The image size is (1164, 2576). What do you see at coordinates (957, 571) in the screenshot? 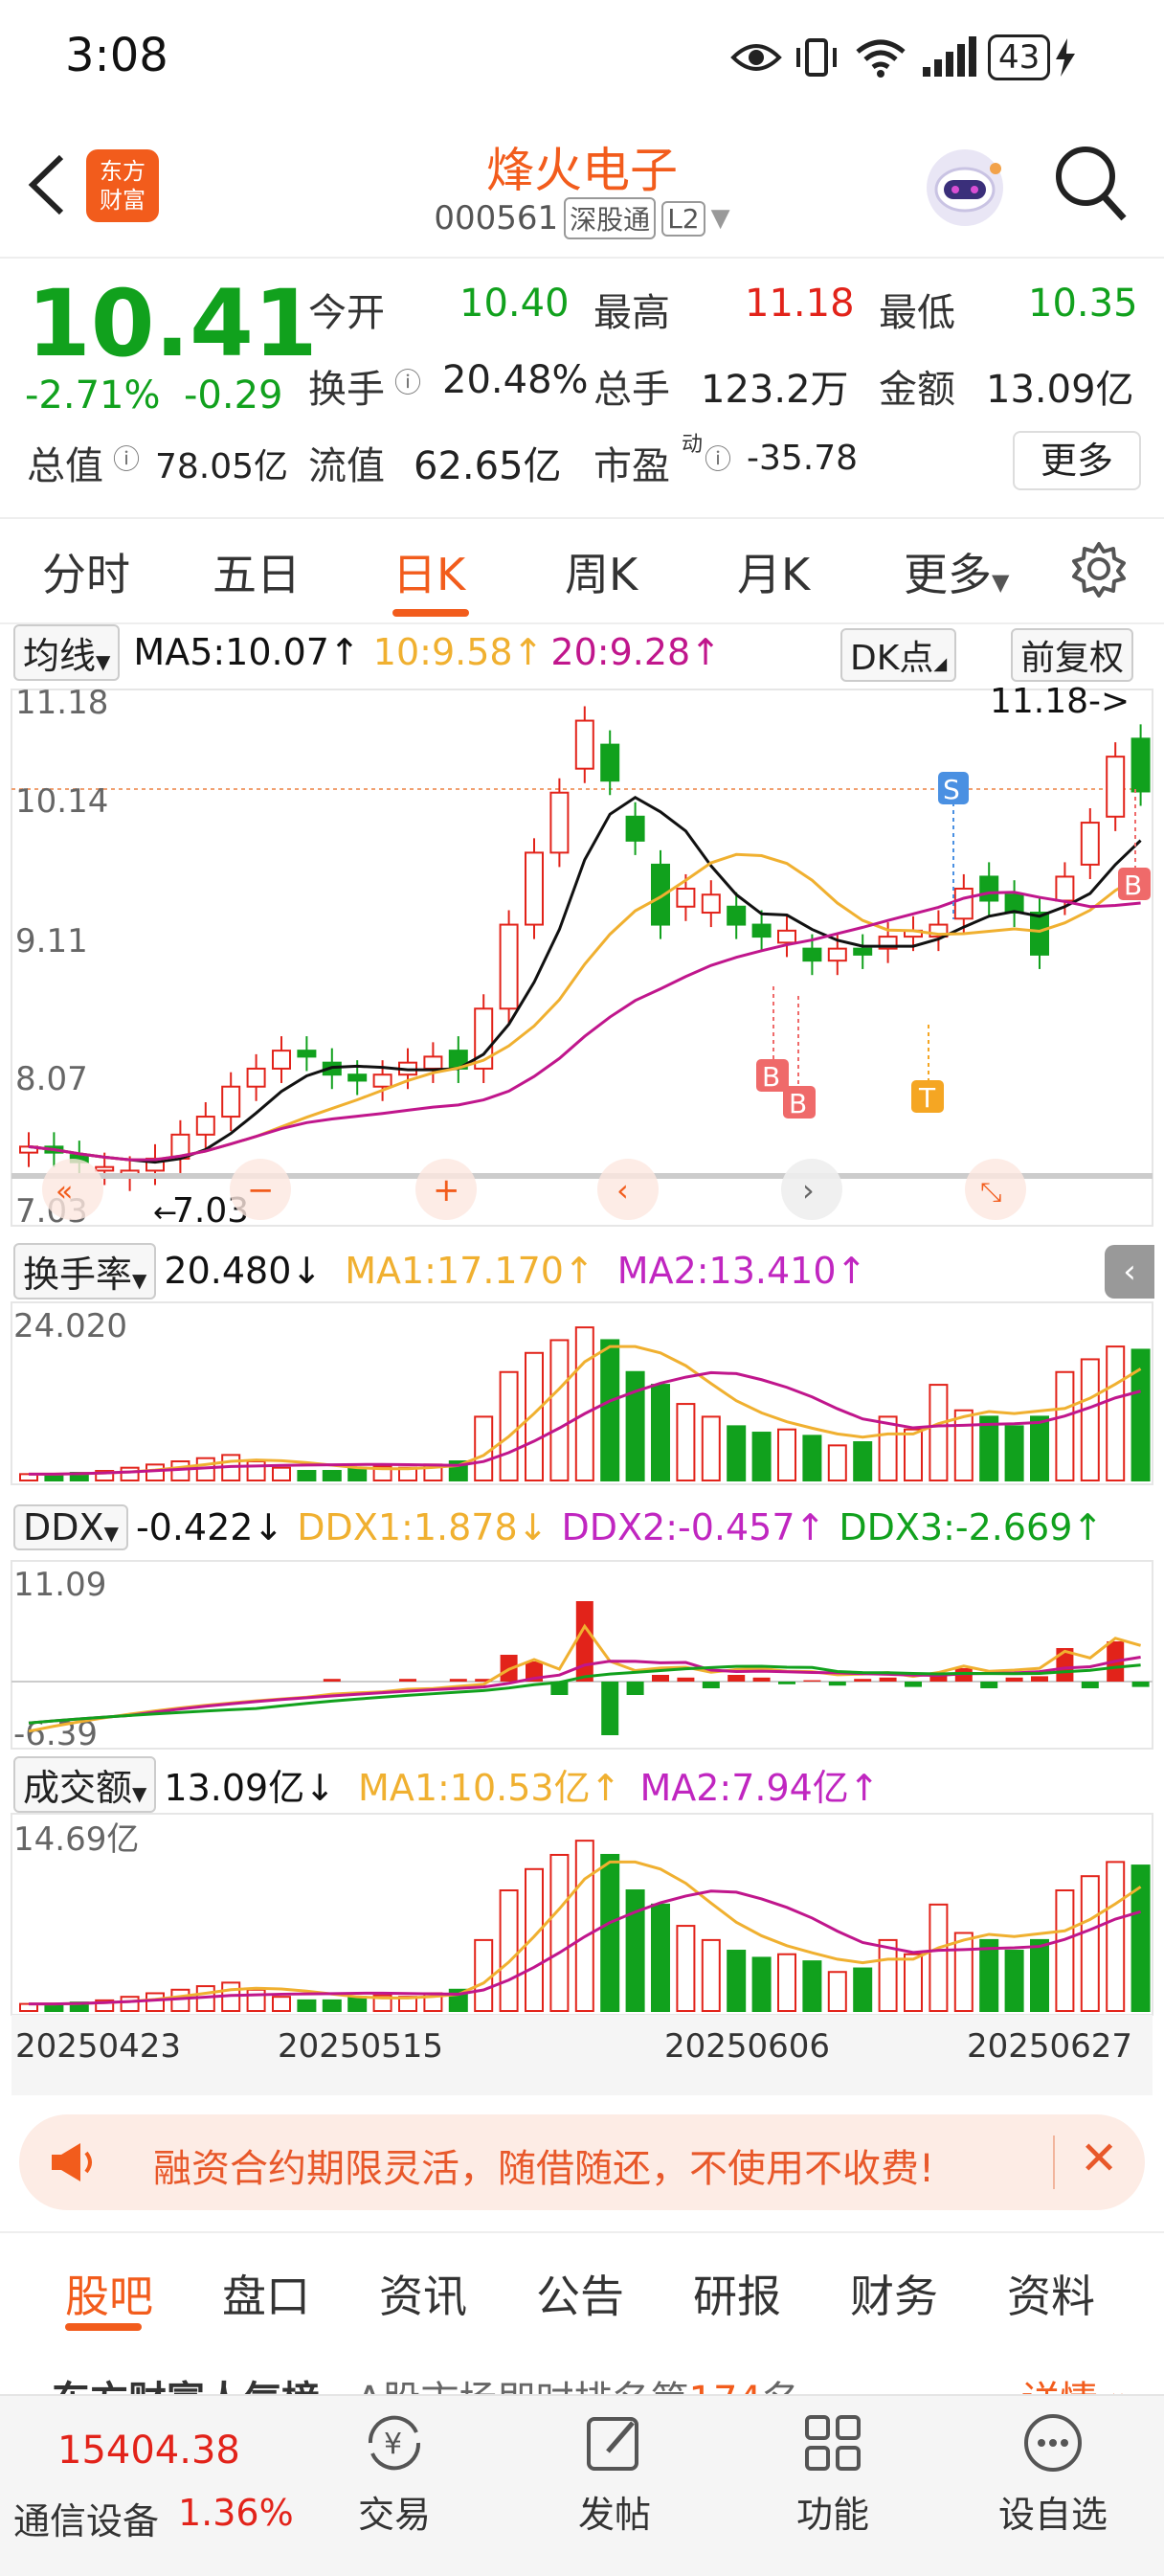
I see `tab-more: 更多▼` at bounding box center [957, 571].